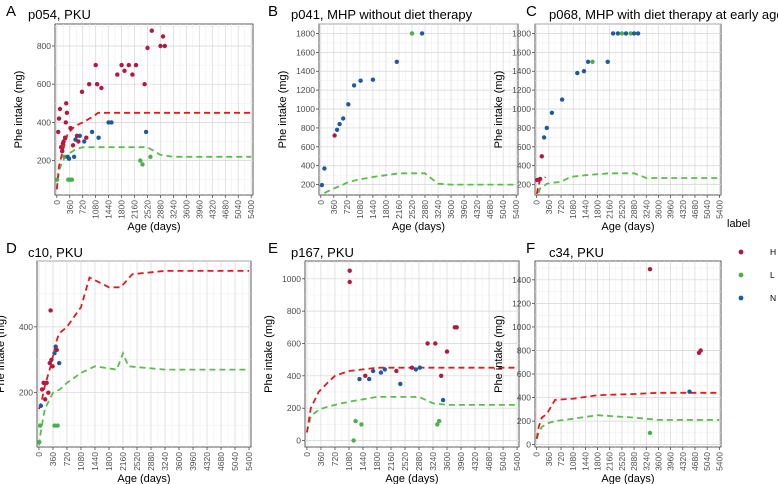 This screenshot has width=778, height=484. What do you see at coordinates (521, 52) in the screenshot?
I see `y-tick-label: 1600` at bounding box center [521, 52].